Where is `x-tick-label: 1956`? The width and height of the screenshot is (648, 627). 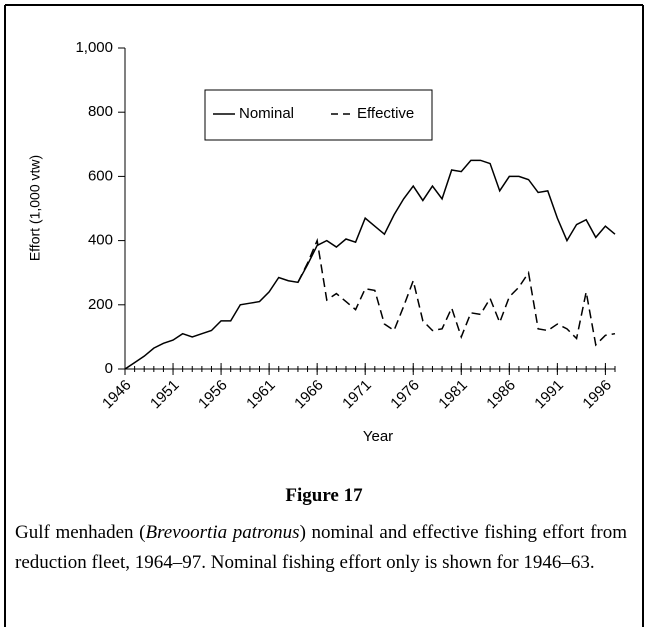
x-tick-label: 1956 is located at coordinates (213, 395).